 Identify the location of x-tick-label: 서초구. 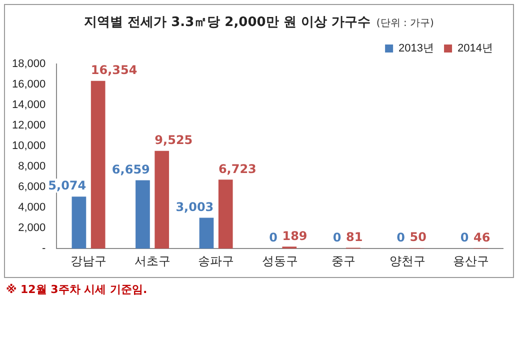
(152, 261).